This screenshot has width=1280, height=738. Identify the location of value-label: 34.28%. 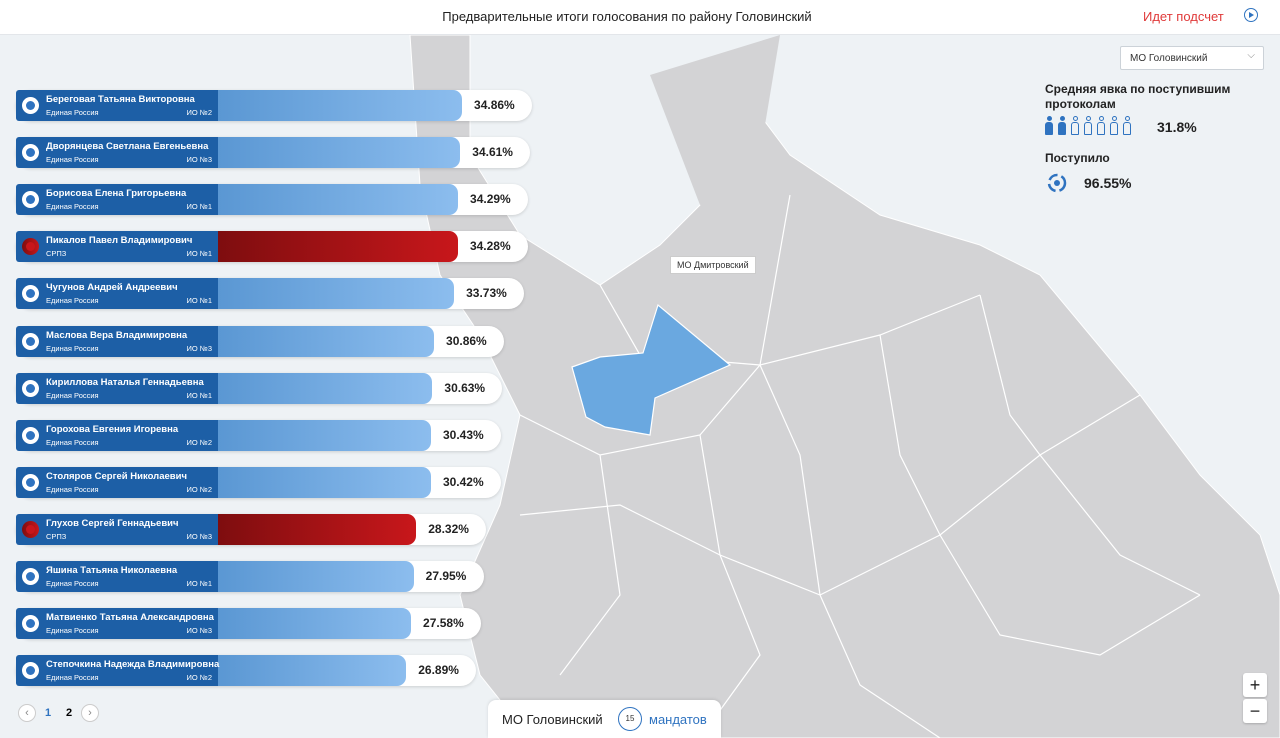
(490, 246).